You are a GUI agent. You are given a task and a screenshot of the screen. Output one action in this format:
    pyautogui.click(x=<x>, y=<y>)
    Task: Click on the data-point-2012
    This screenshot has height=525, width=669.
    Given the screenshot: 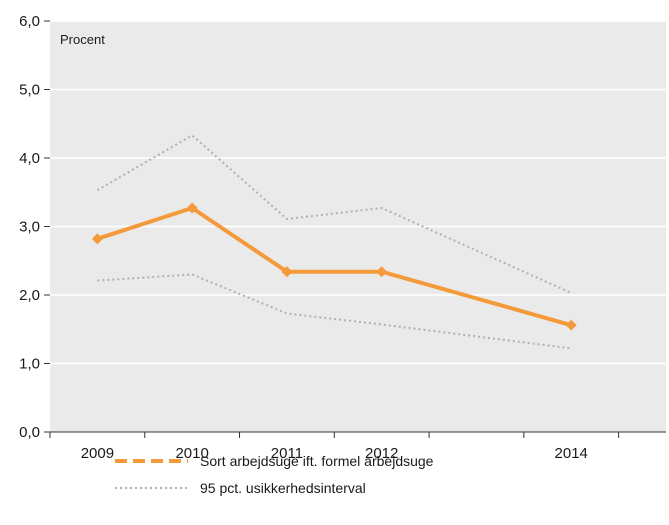 What is the action you would take?
    pyautogui.click(x=382, y=272)
    